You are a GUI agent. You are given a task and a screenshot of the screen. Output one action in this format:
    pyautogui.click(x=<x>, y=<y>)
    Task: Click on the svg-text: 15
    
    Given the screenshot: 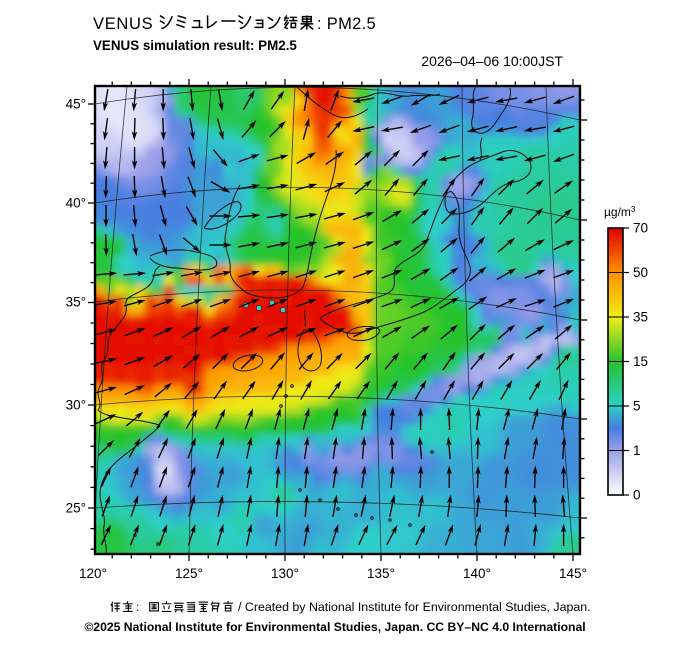 What is the action you would take?
    pyautogui.click(x=640, y=361)
    